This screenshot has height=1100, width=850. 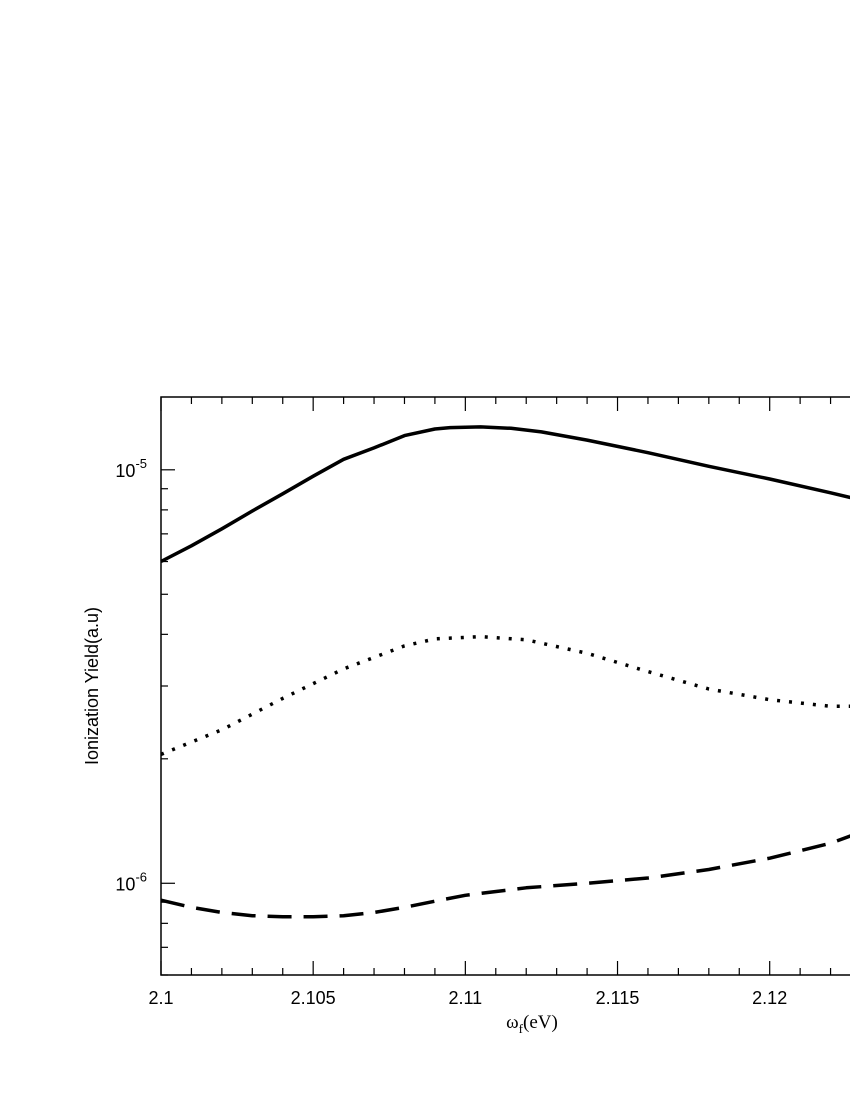 I want to click on y-tick-label: 10⁻⁵, so click(x=131, y=468).